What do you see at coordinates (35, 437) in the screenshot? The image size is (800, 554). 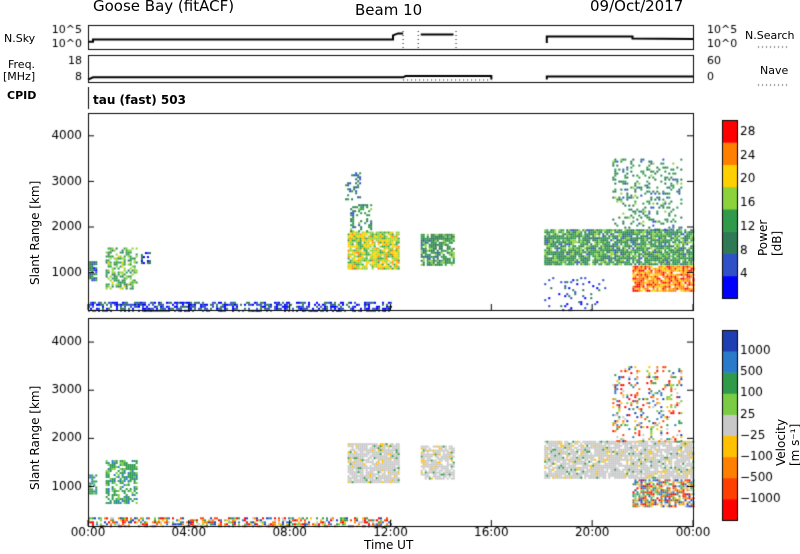 I see `velocity-ylabel: Slant Range [km]` at bounding box center [35, 437].